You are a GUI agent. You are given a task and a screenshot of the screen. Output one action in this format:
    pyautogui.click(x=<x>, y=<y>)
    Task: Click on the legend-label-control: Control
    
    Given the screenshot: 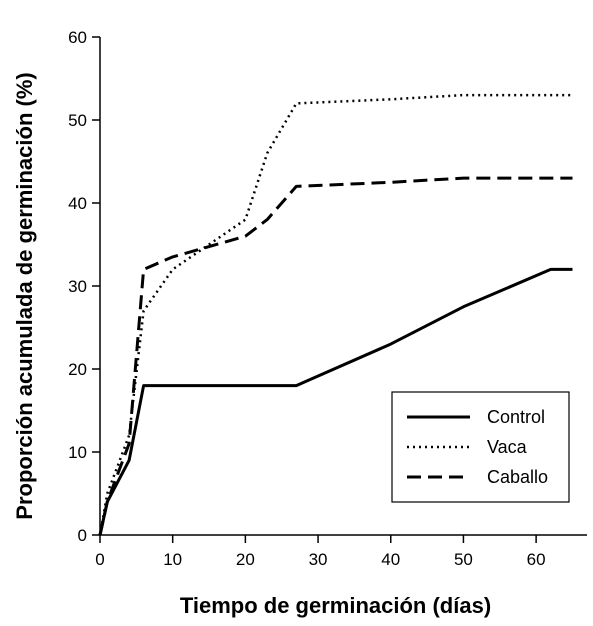 What is the action you would take?
    pyautogui.click(x=516, y=417)
    